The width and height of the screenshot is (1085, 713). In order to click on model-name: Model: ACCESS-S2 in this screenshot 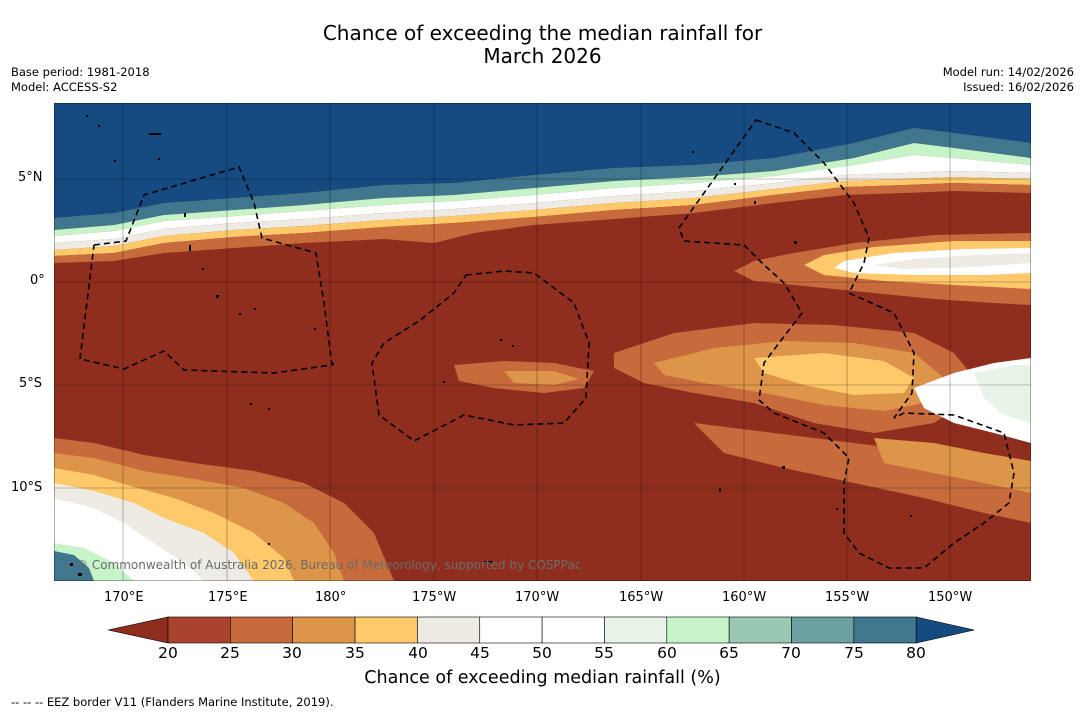, I will do `click(64, 87)`.